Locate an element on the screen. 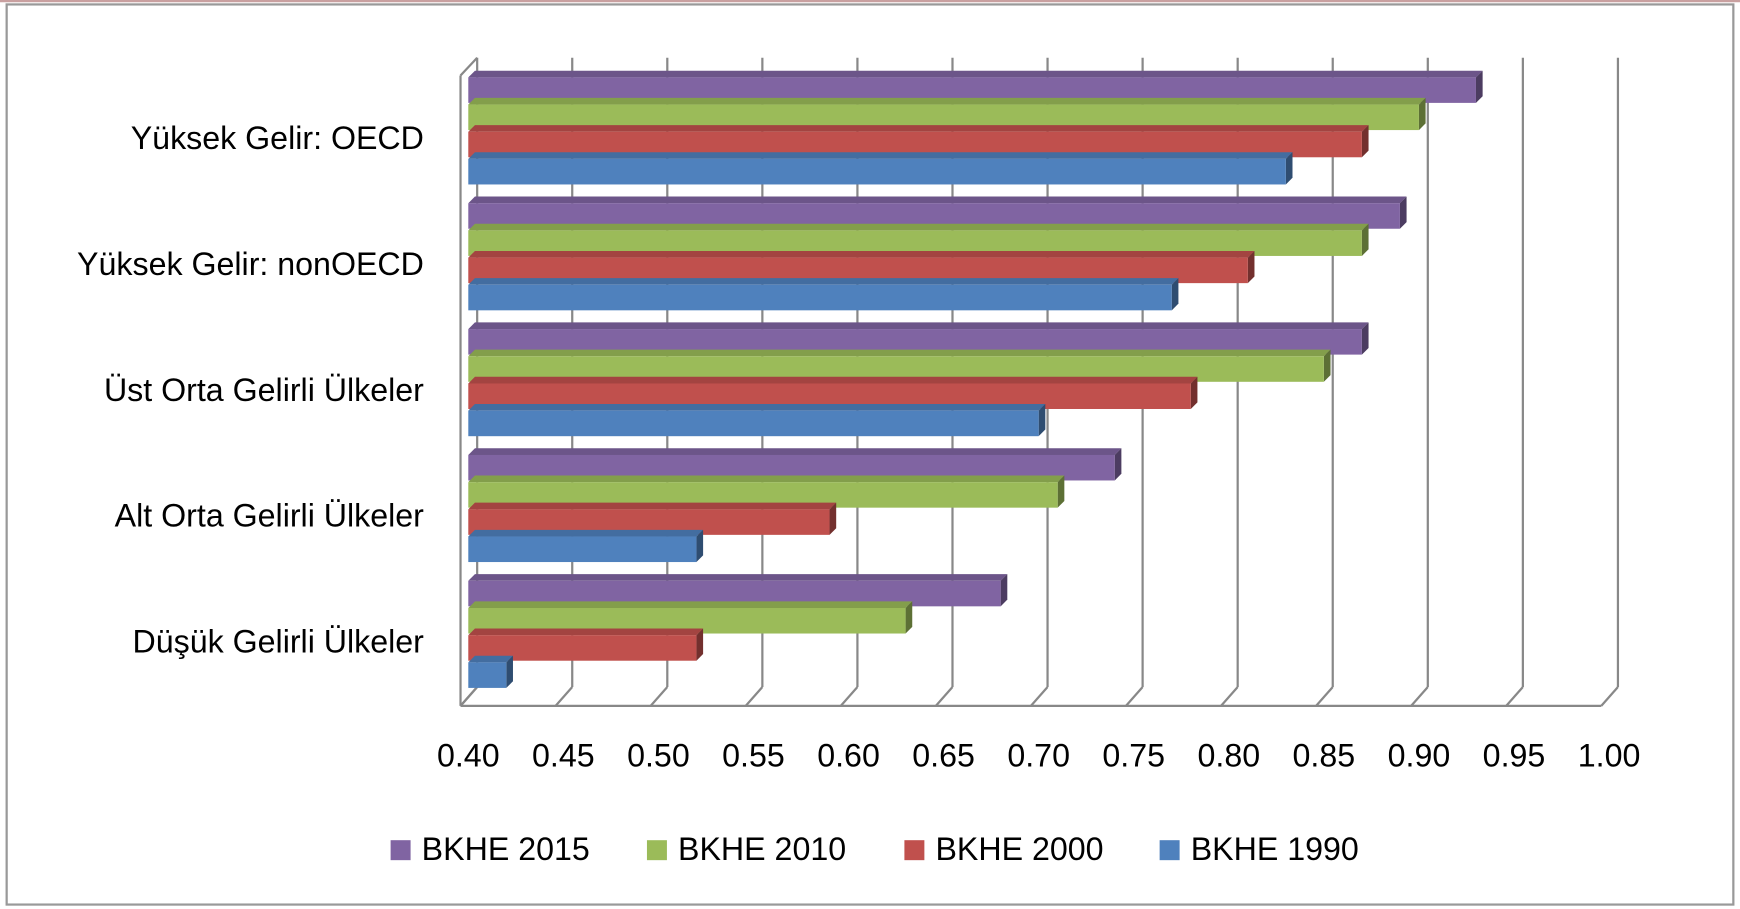  axis-wall is located at coordinates (468, 66).